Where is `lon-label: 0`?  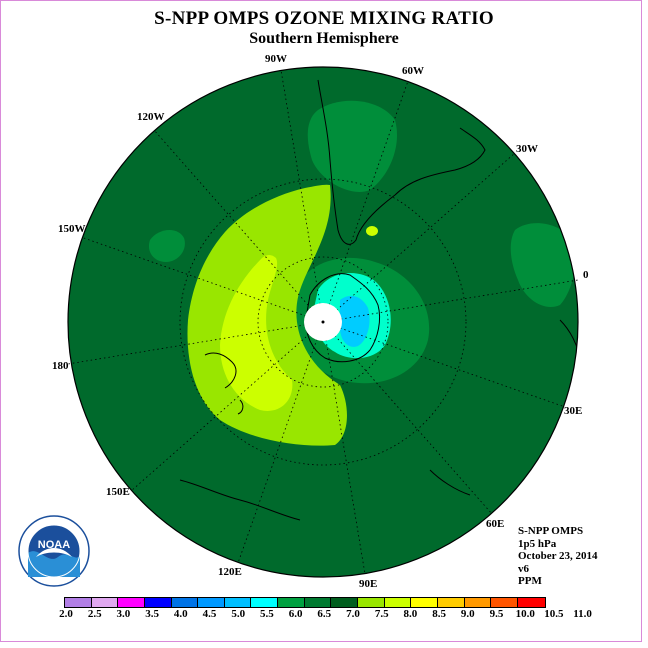
lon-label: 0 is located at coordinates (586, 275).